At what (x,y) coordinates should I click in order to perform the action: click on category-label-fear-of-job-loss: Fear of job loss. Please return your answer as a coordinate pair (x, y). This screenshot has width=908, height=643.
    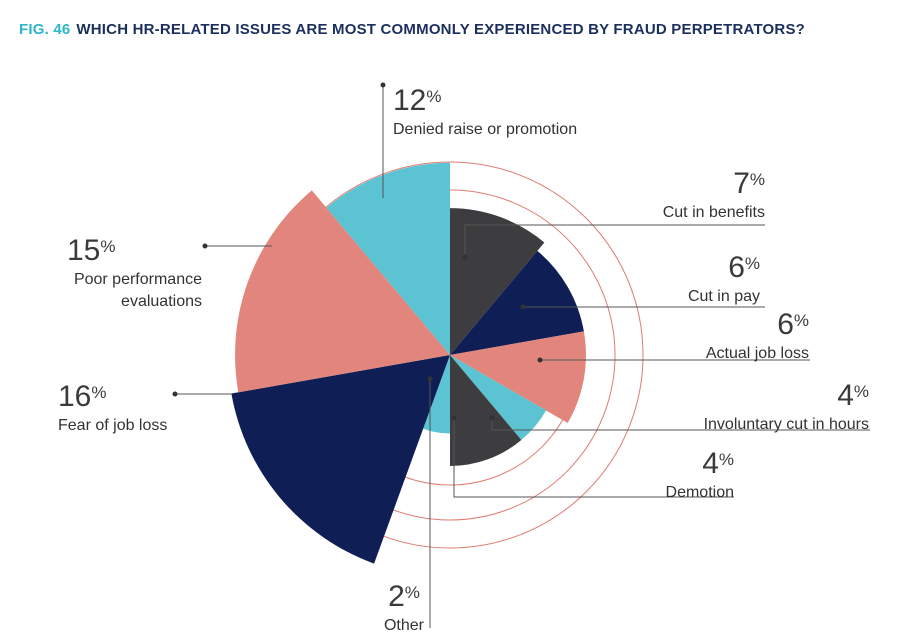
    Looking at the image, I should click on (112, 425).